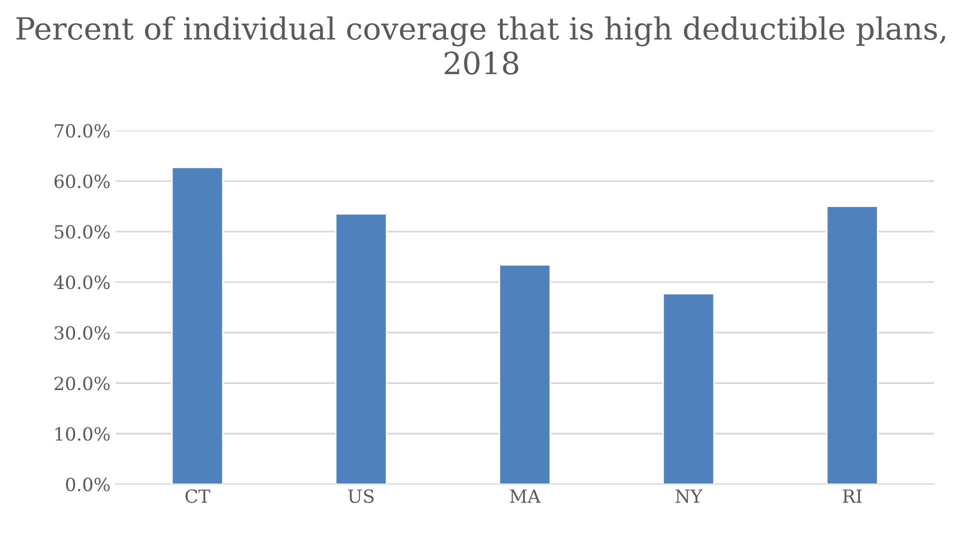 This screenshot has width=963, height=544. What do you see at coordinates (88, 485) in the screenshot?
I see `y-tick-label: 0.0%` at bounding box center [88, 485].